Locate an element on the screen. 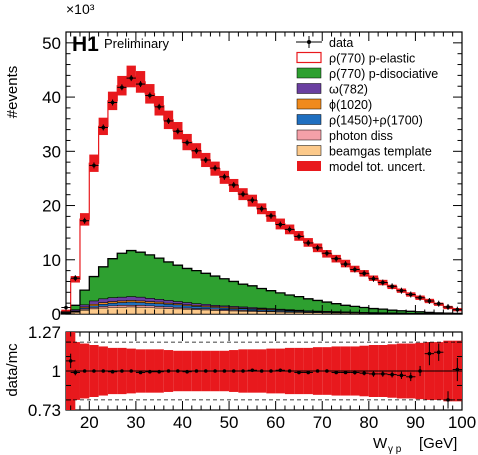  stacked-components is located at coordinates (261, 282).